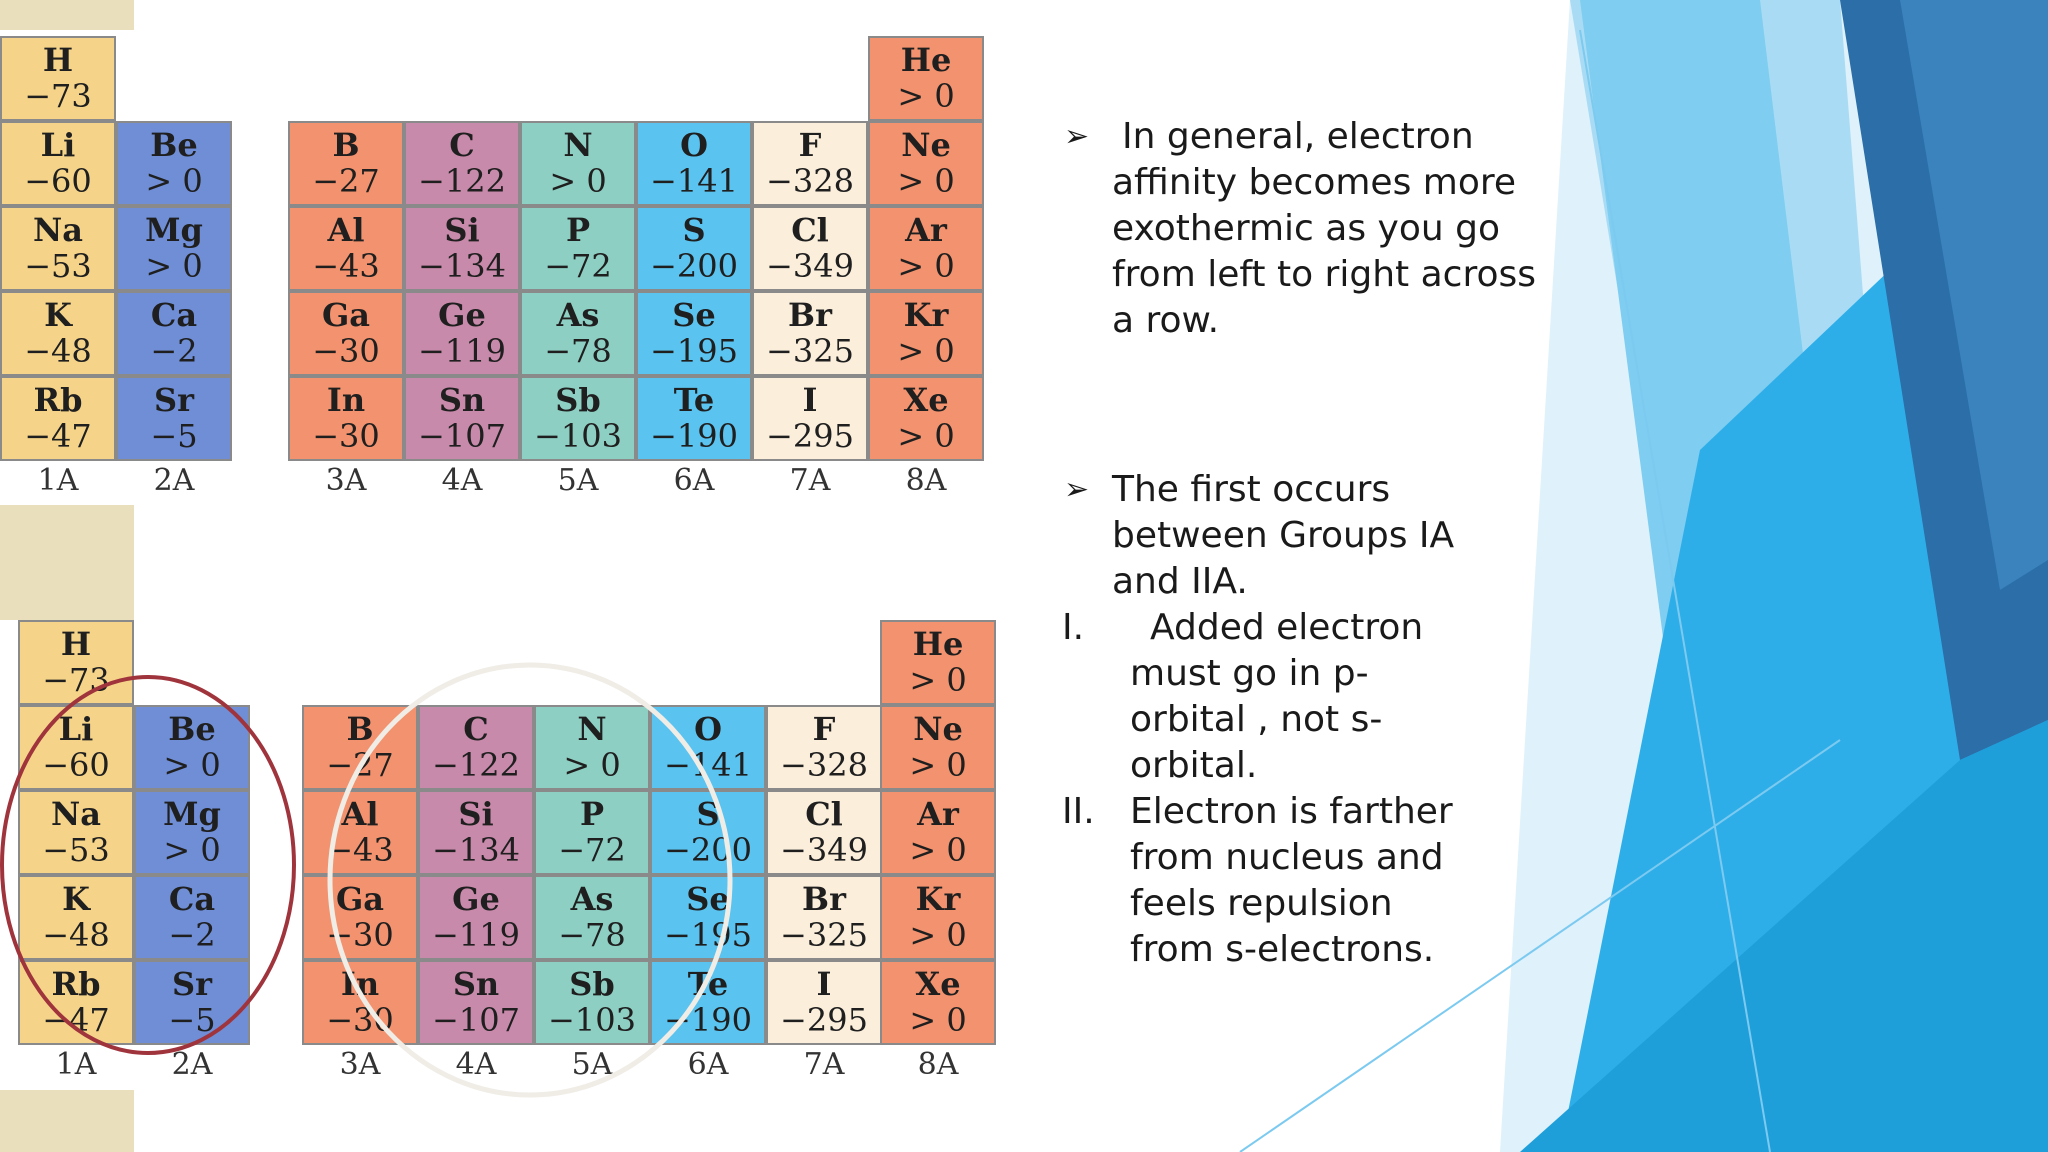 This screenshot has height=1152, width=2048. What do you see at coordinates (592, 814) in the screenshot?
I see `element-symbol: P` at bounding box center [592, 814].